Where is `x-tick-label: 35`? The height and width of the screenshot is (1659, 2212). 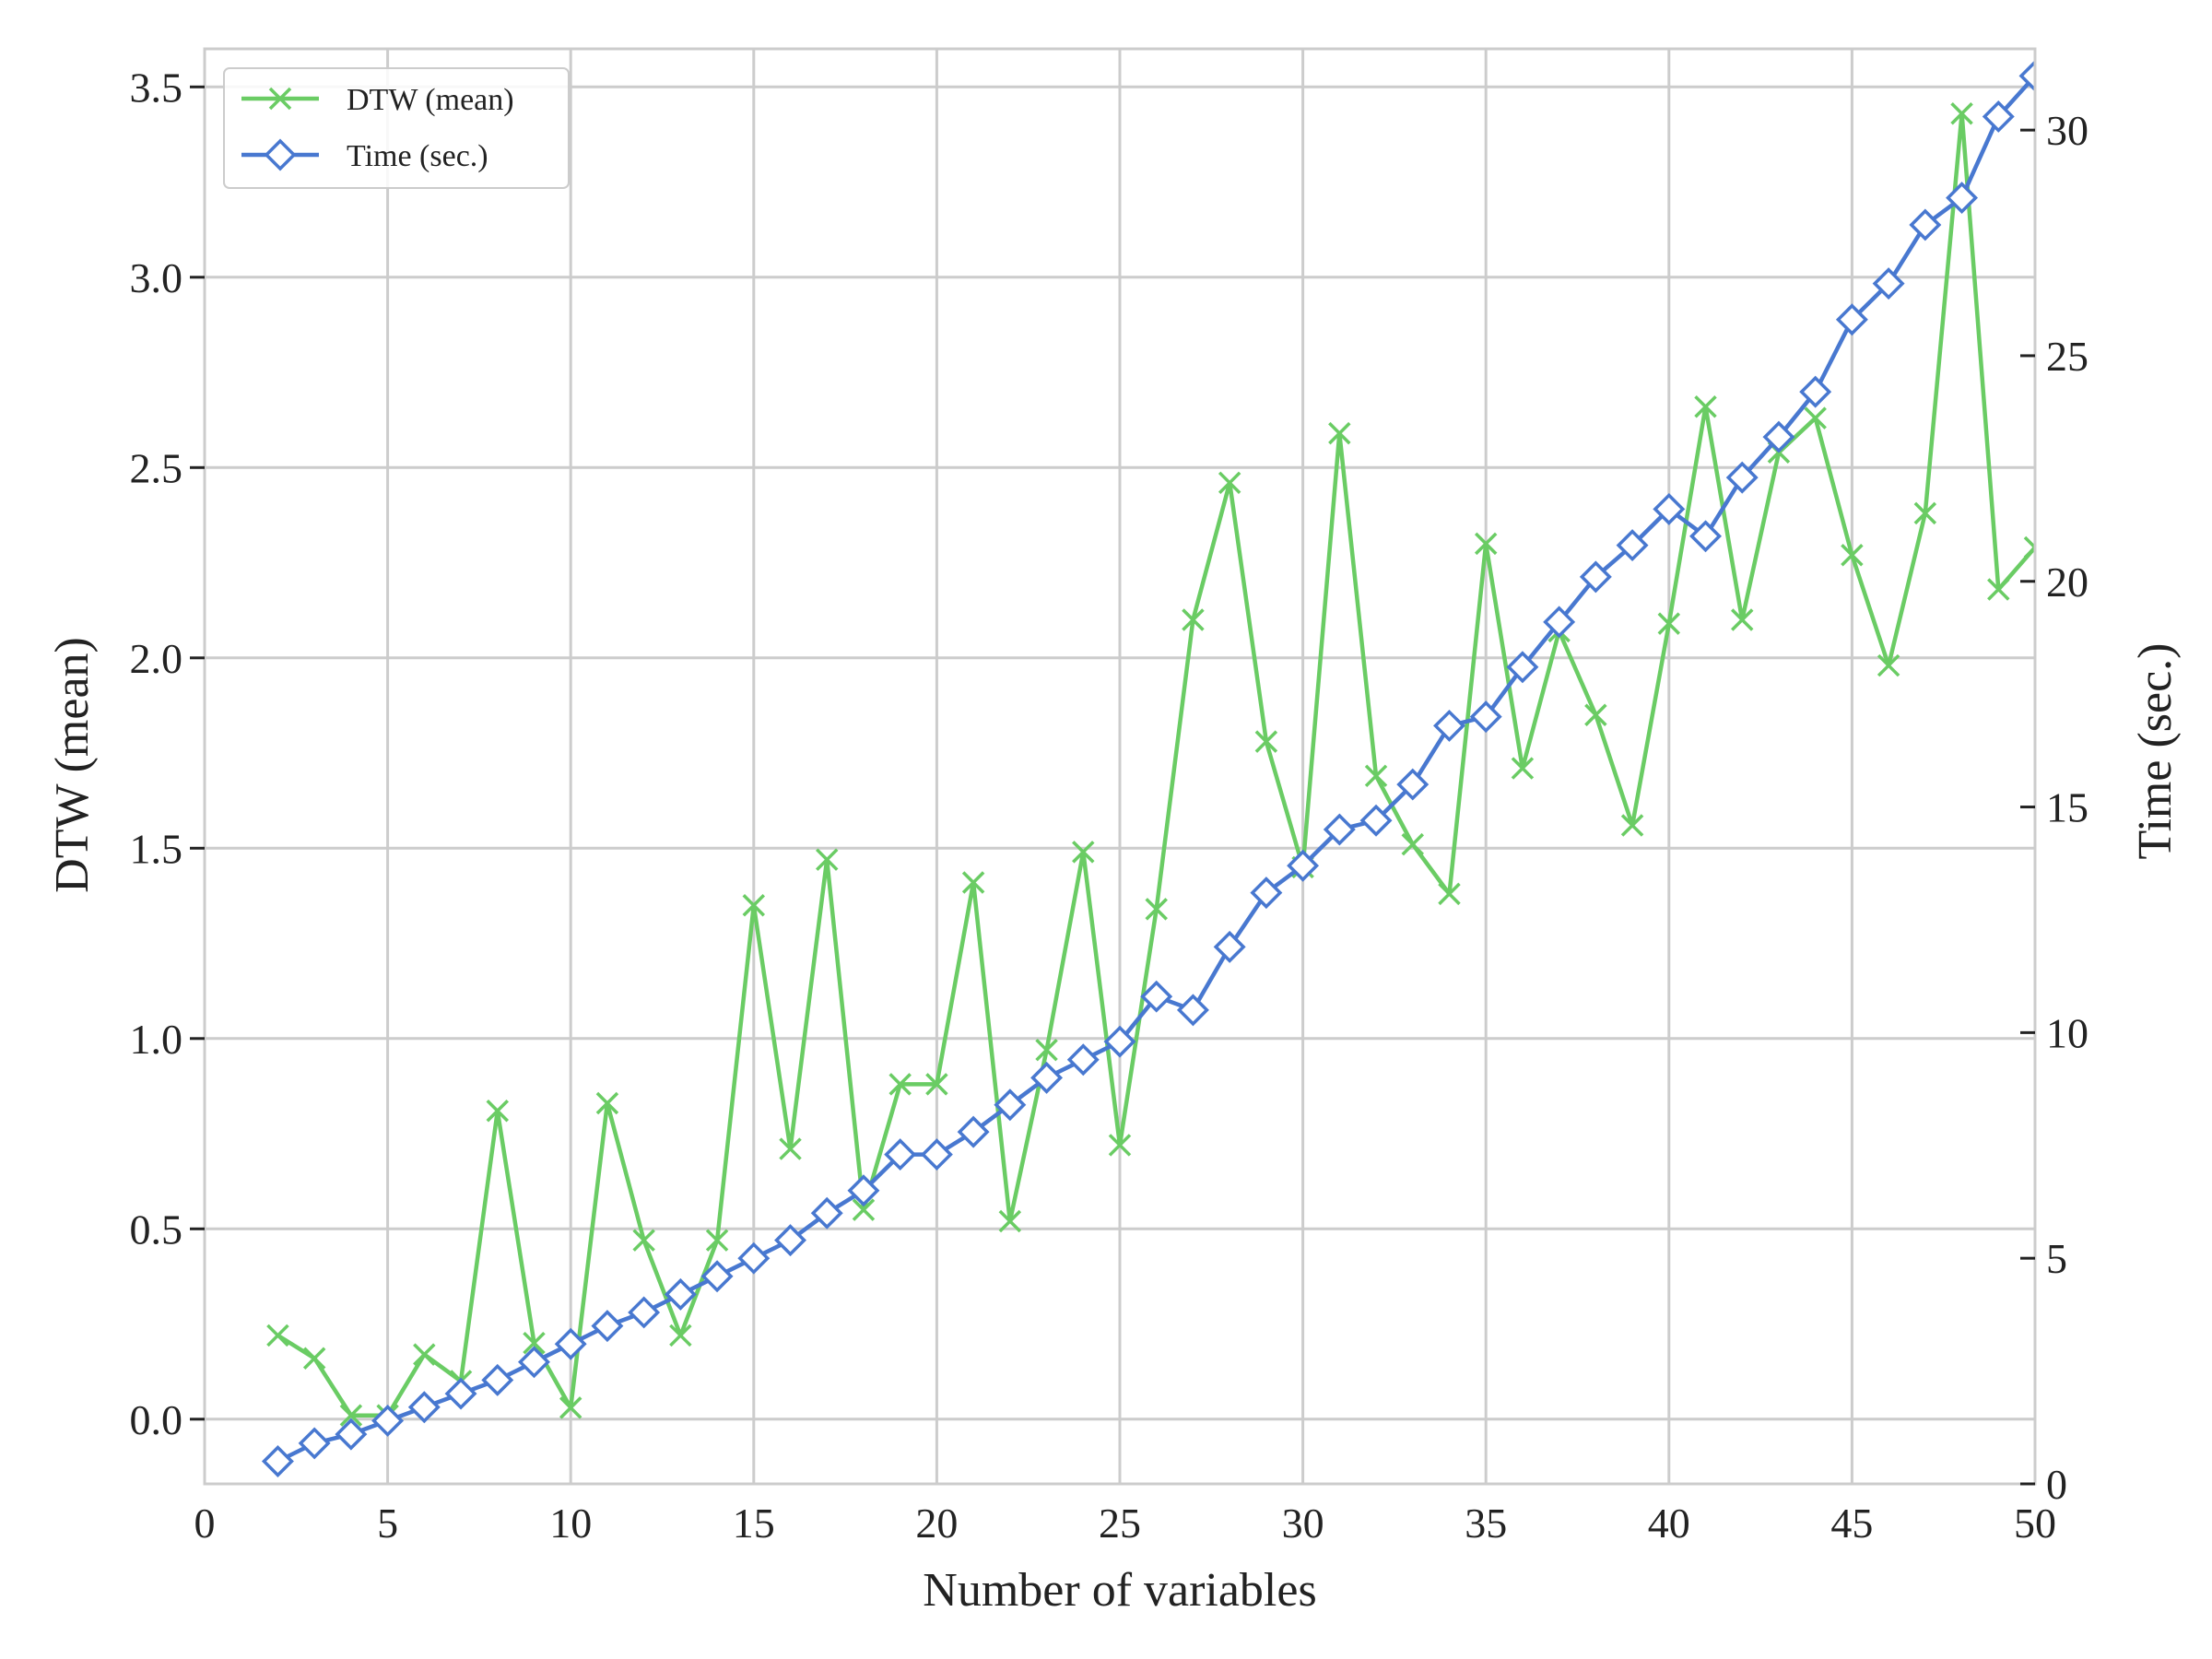
x-tick-label: 35 is located at coordinates (1486, 1523).